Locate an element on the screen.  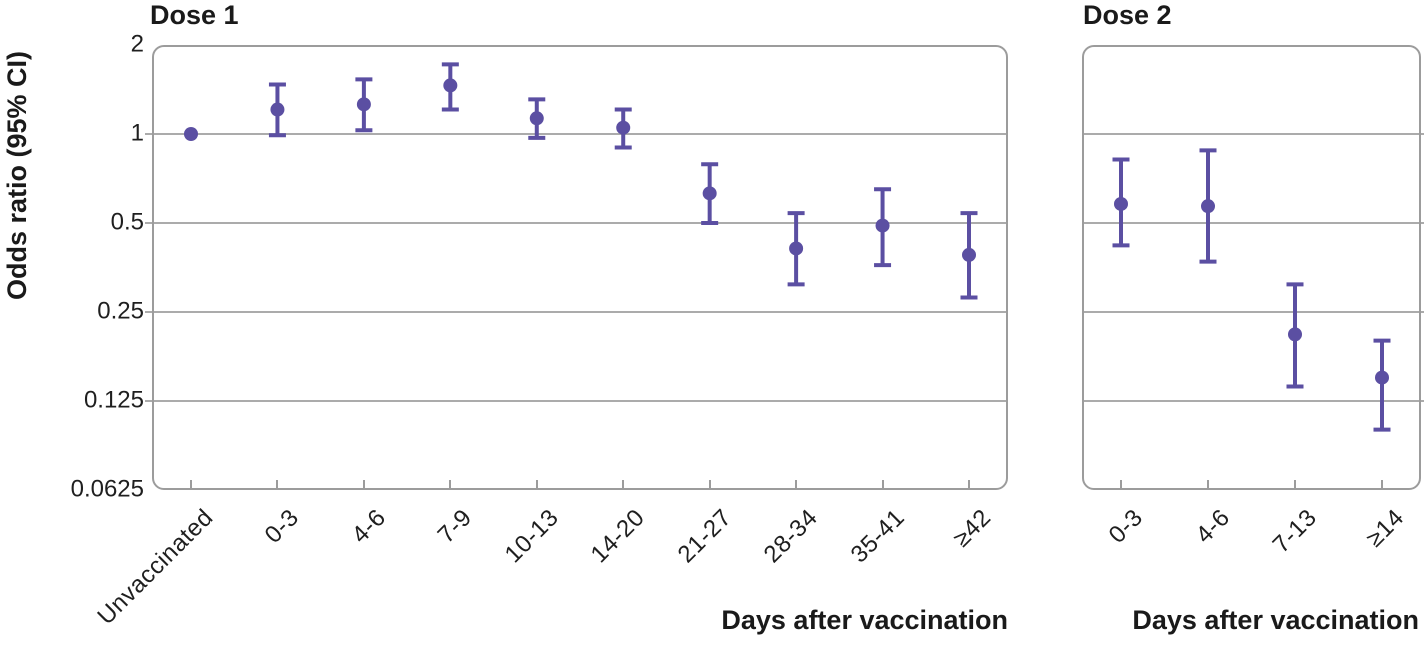
y-axis-label: Odds ratio (95% CI) is located at coordinates (17, 175).